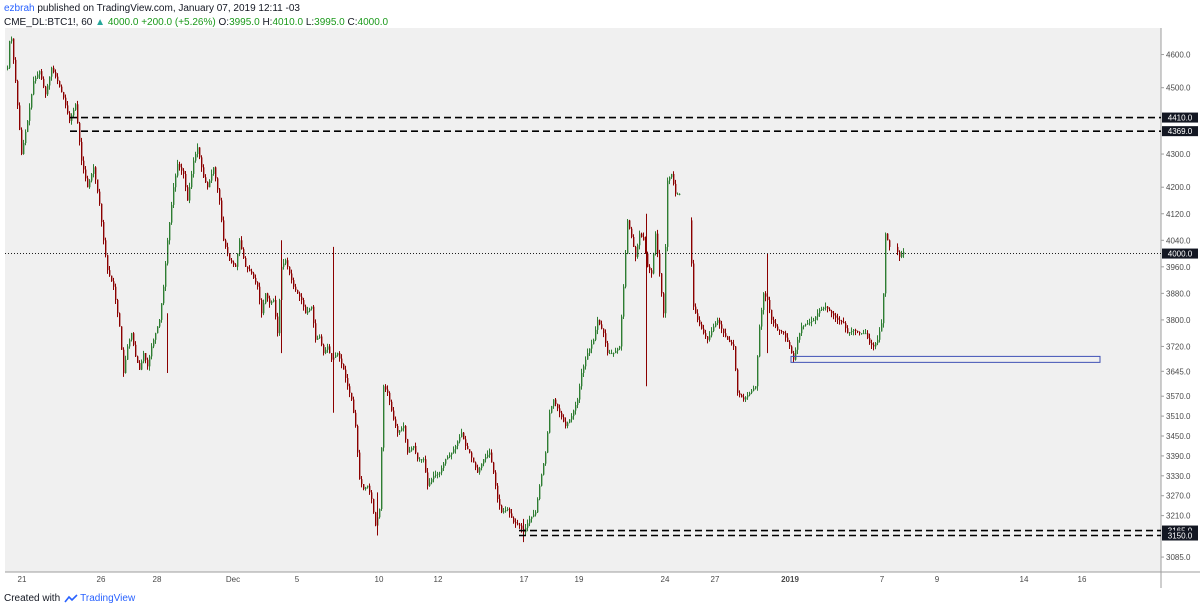 Image resolution: width=1200 pixels, height=611 pixels. What do you see at coordinates (233, 579) in the screenshot?
I see `x-tick-label: Dec` at bounding box center [233, 579].